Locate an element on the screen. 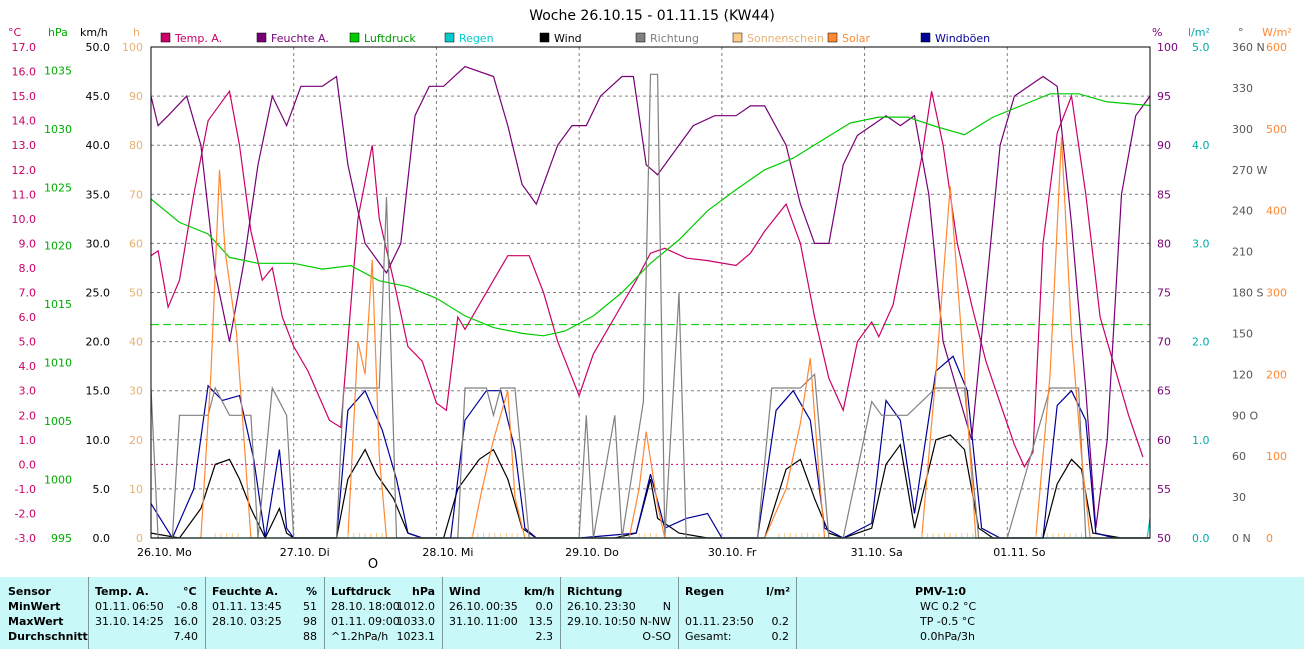 This screenshot has height=649, width=1304. wind-unit: km/h is located at coordinates (539, 591).